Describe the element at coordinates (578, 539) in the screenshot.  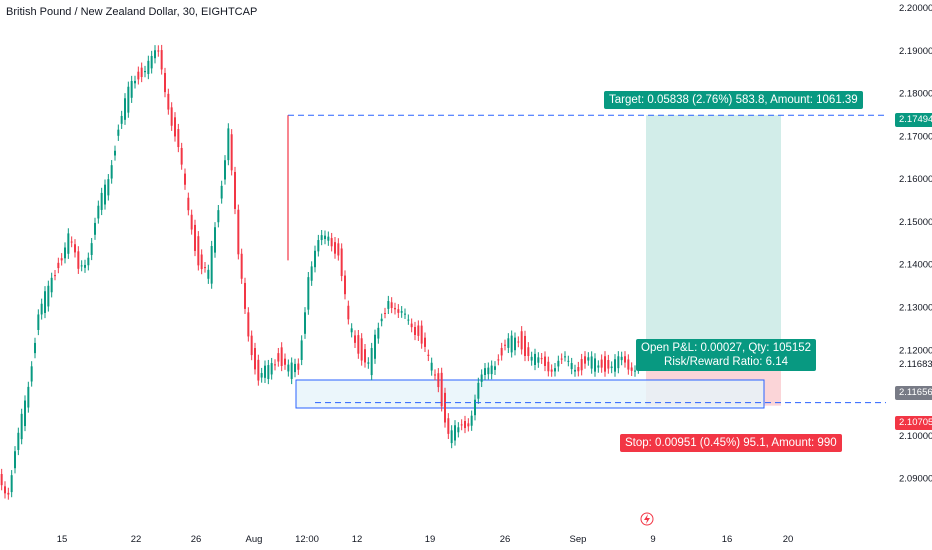
I see `time-tick-label: Sep` at that location.